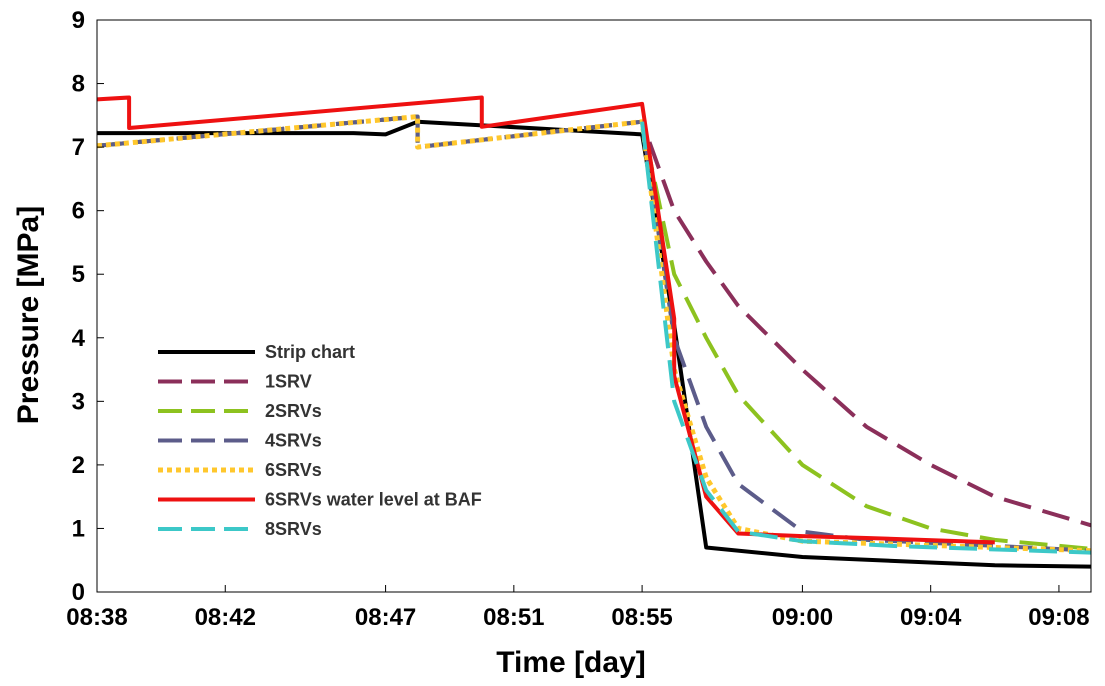 Image resolution: width=1105 pixels, height=686 pixels. Describe the element at coordinates (802, 617) in the screenshot. I see `x-tick-label: 09:00` at that location.